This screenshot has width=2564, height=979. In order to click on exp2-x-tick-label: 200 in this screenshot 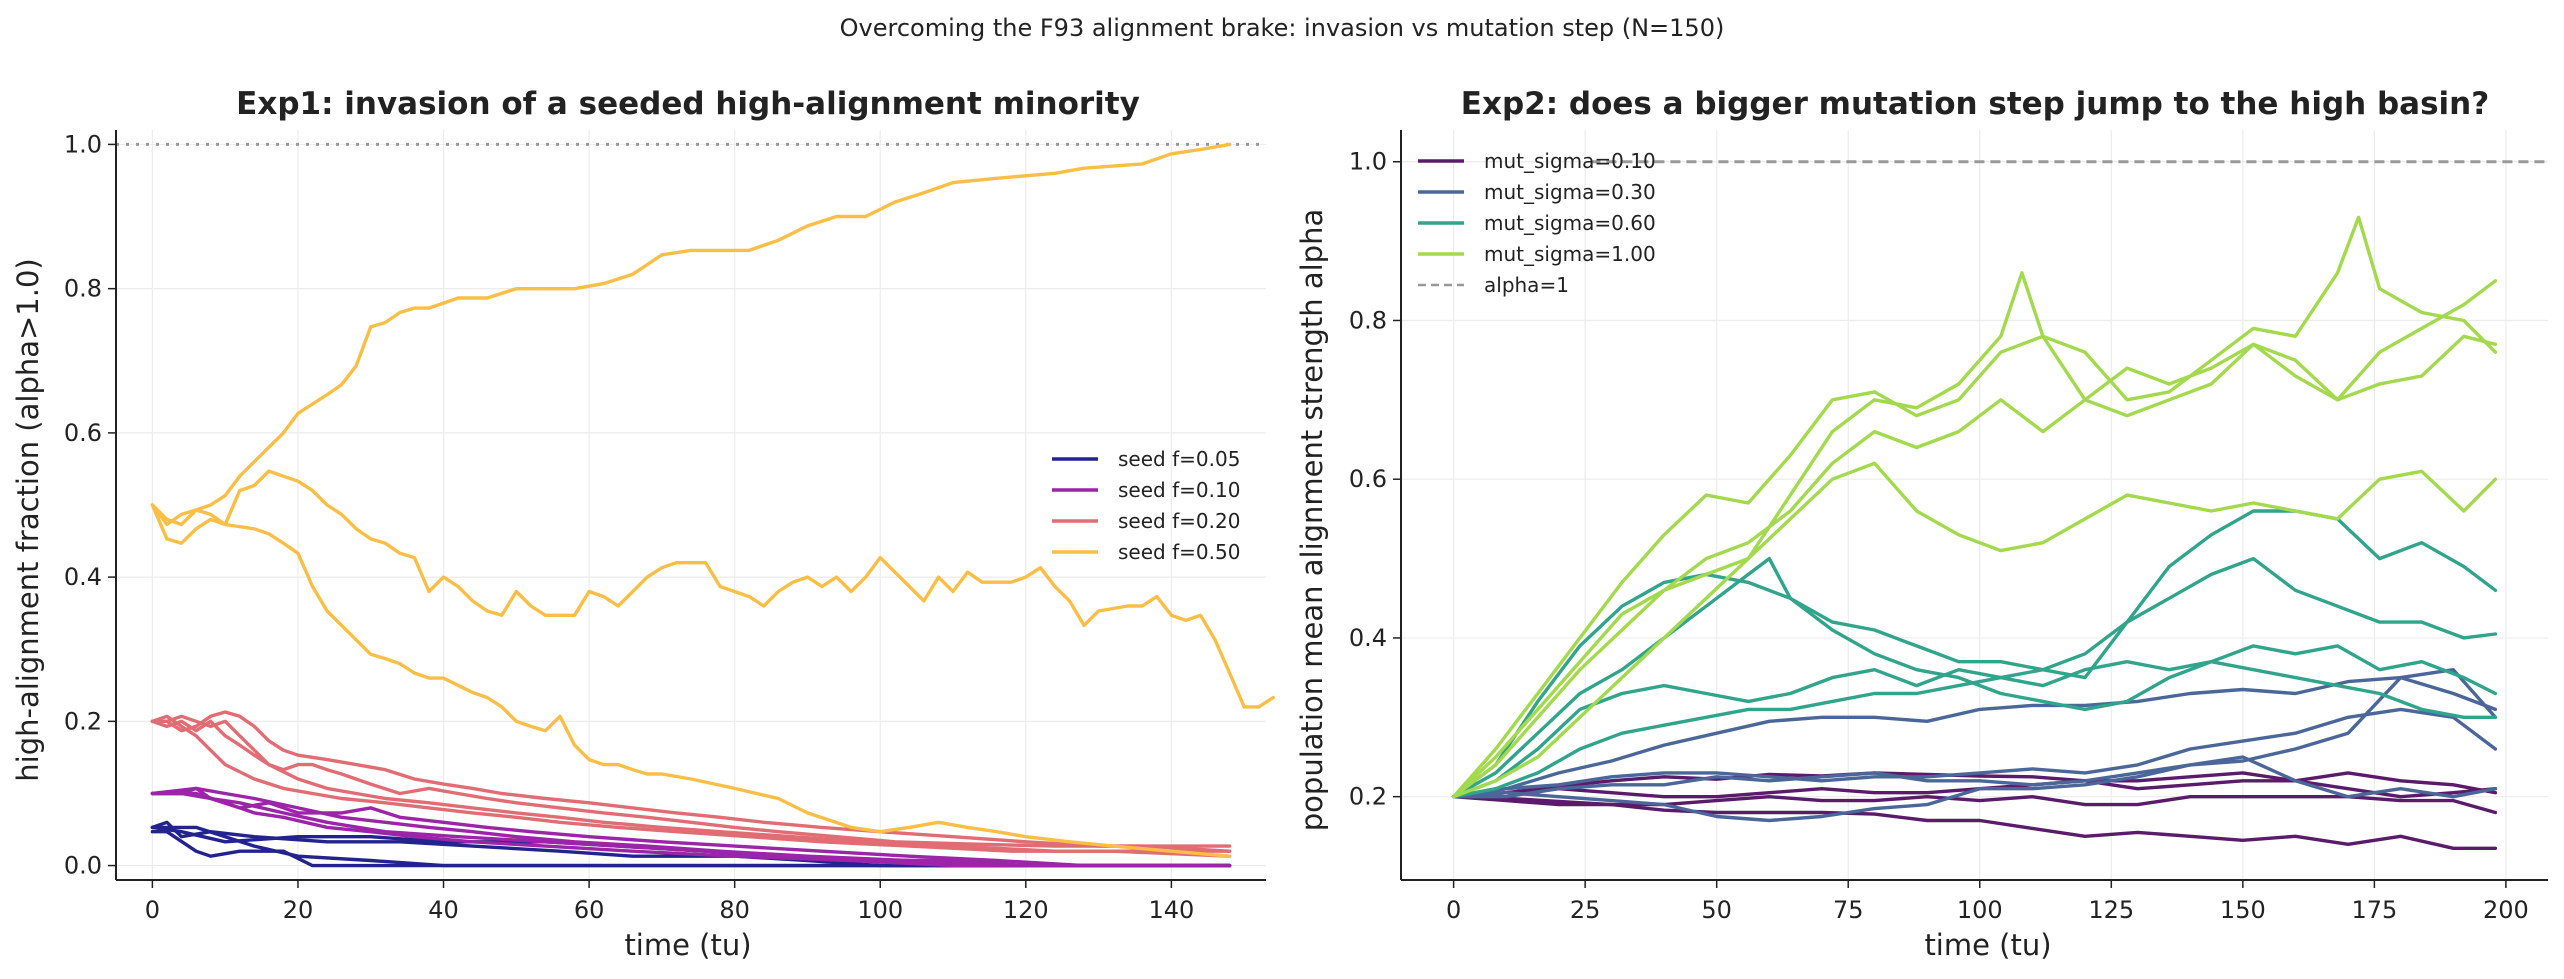, I will do `click(2506, 910)`.